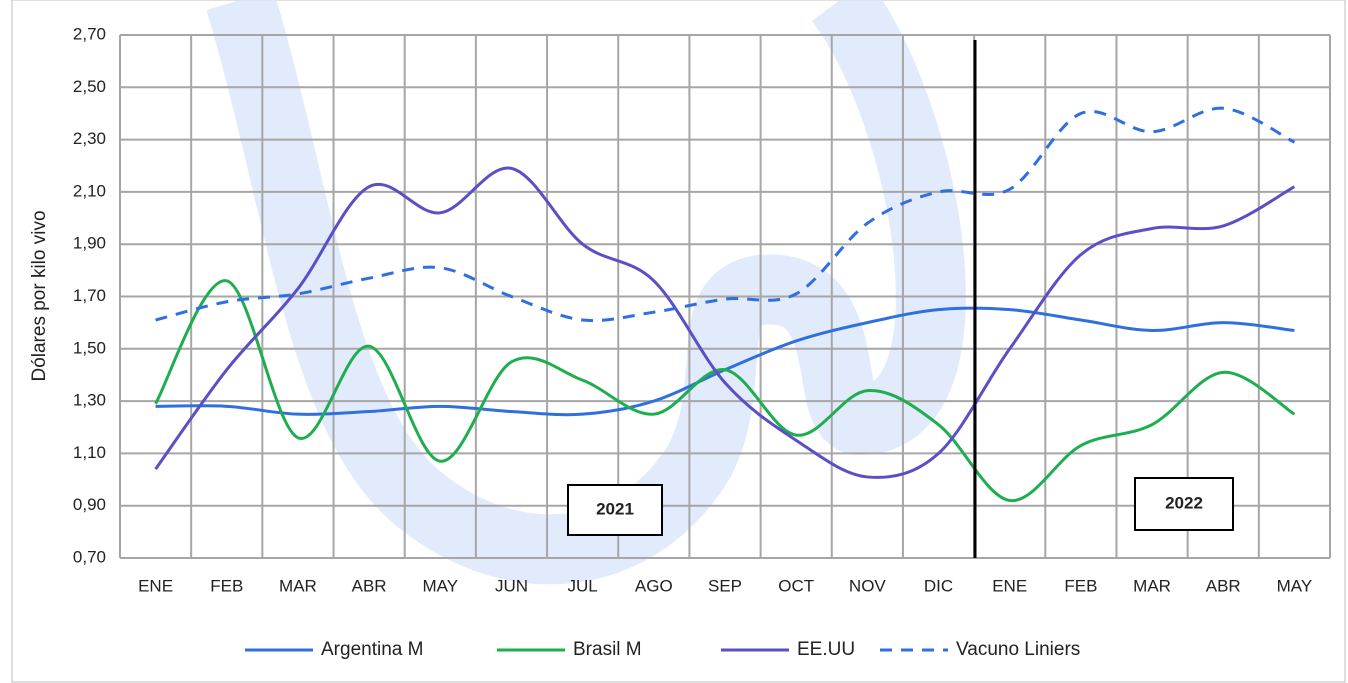 The height and width of the screenshot is (683, 1348). Describe the element at coordinates (826, 649) in the screenshot. I see `legend-label: EE.UU` at that location.